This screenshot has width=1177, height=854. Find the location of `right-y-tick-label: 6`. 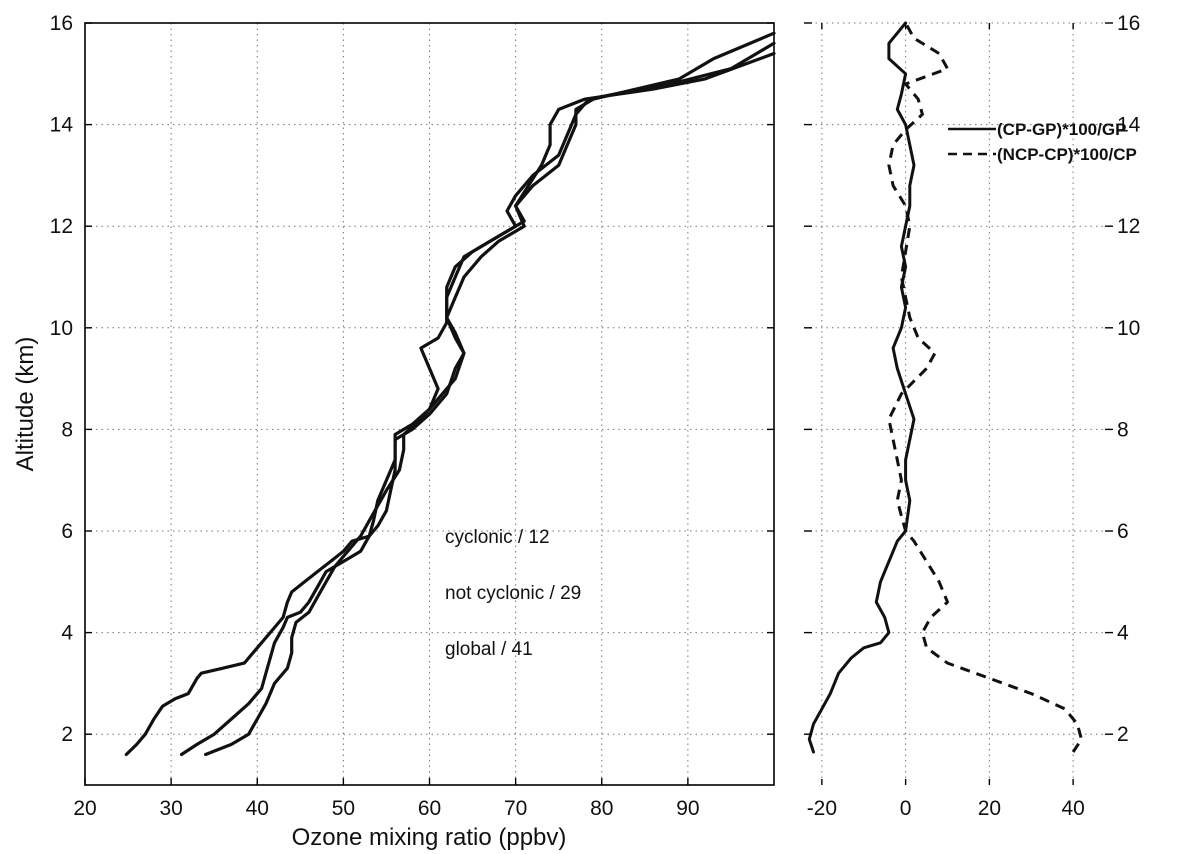

right-y-tick-label: 6 is located at coordinates (1123, 531).